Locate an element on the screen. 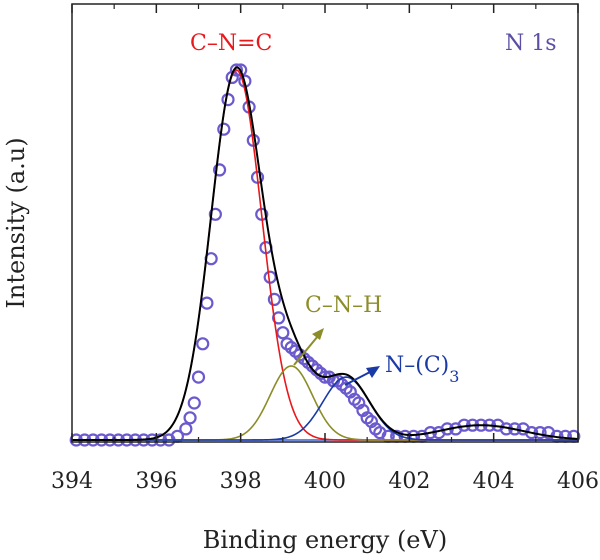 The width and height of the screenshot is (600, 560). peak3-arrow is located at coordinates (362, 376).